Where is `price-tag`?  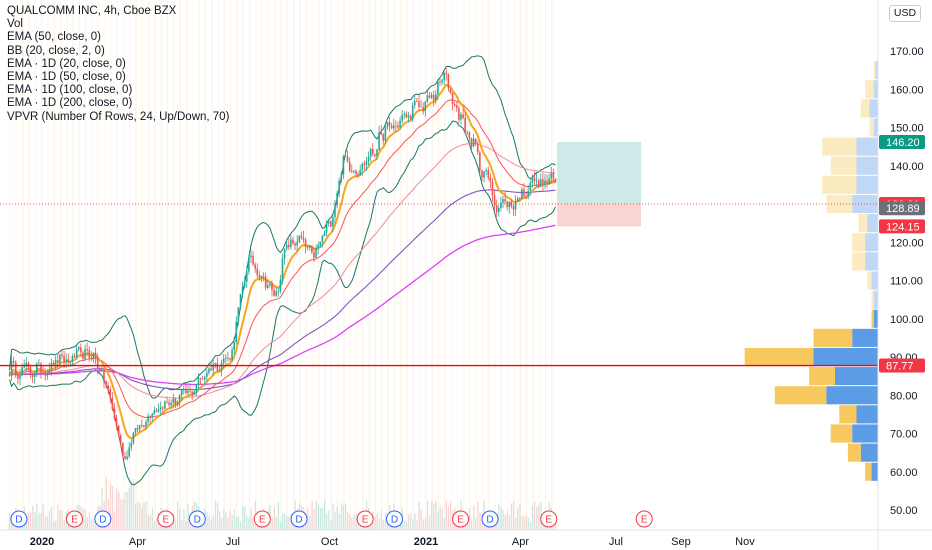 price-tag is located at coordinates (902, 226).